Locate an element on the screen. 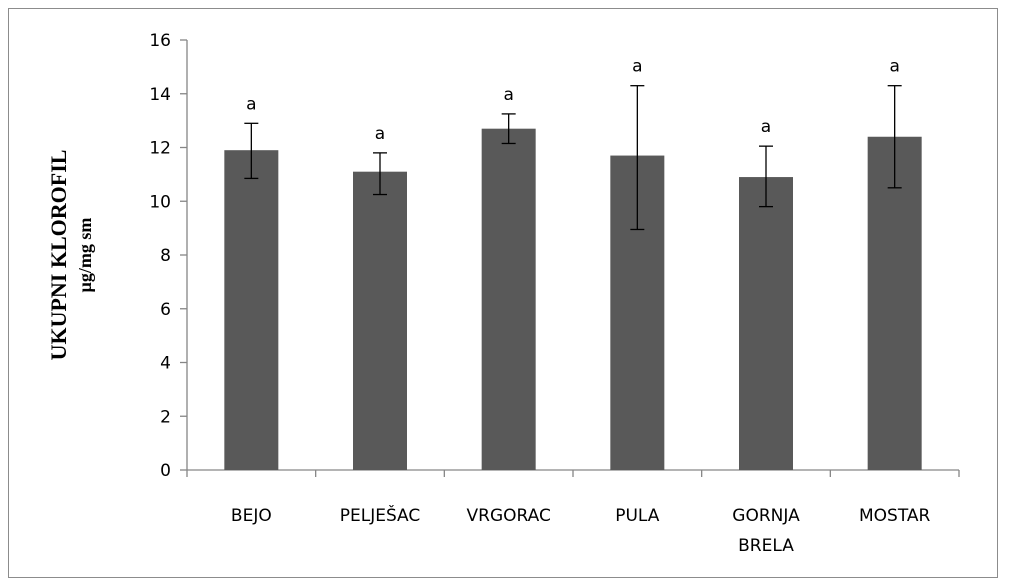 The height and width of the screenshot is (585, 1010). category-label: MOSTAR is located at coordinates (895, 516).